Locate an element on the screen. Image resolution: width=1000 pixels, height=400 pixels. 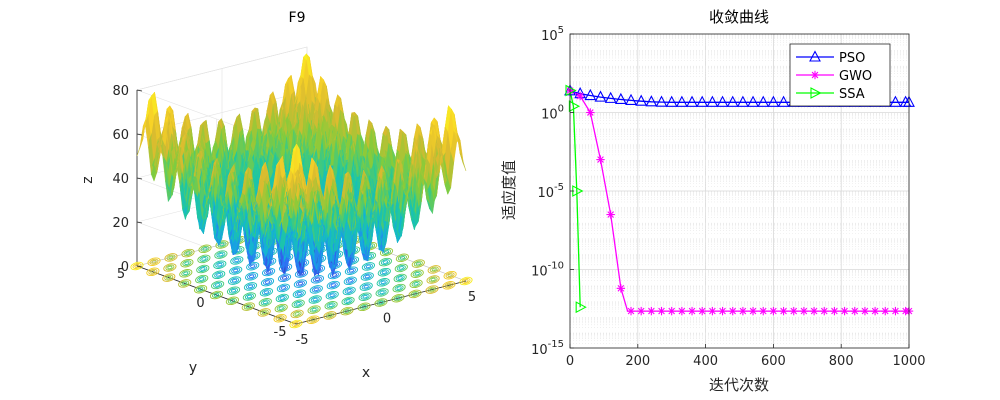
y-tick-label: -5 is located at coordinates (280, 332).